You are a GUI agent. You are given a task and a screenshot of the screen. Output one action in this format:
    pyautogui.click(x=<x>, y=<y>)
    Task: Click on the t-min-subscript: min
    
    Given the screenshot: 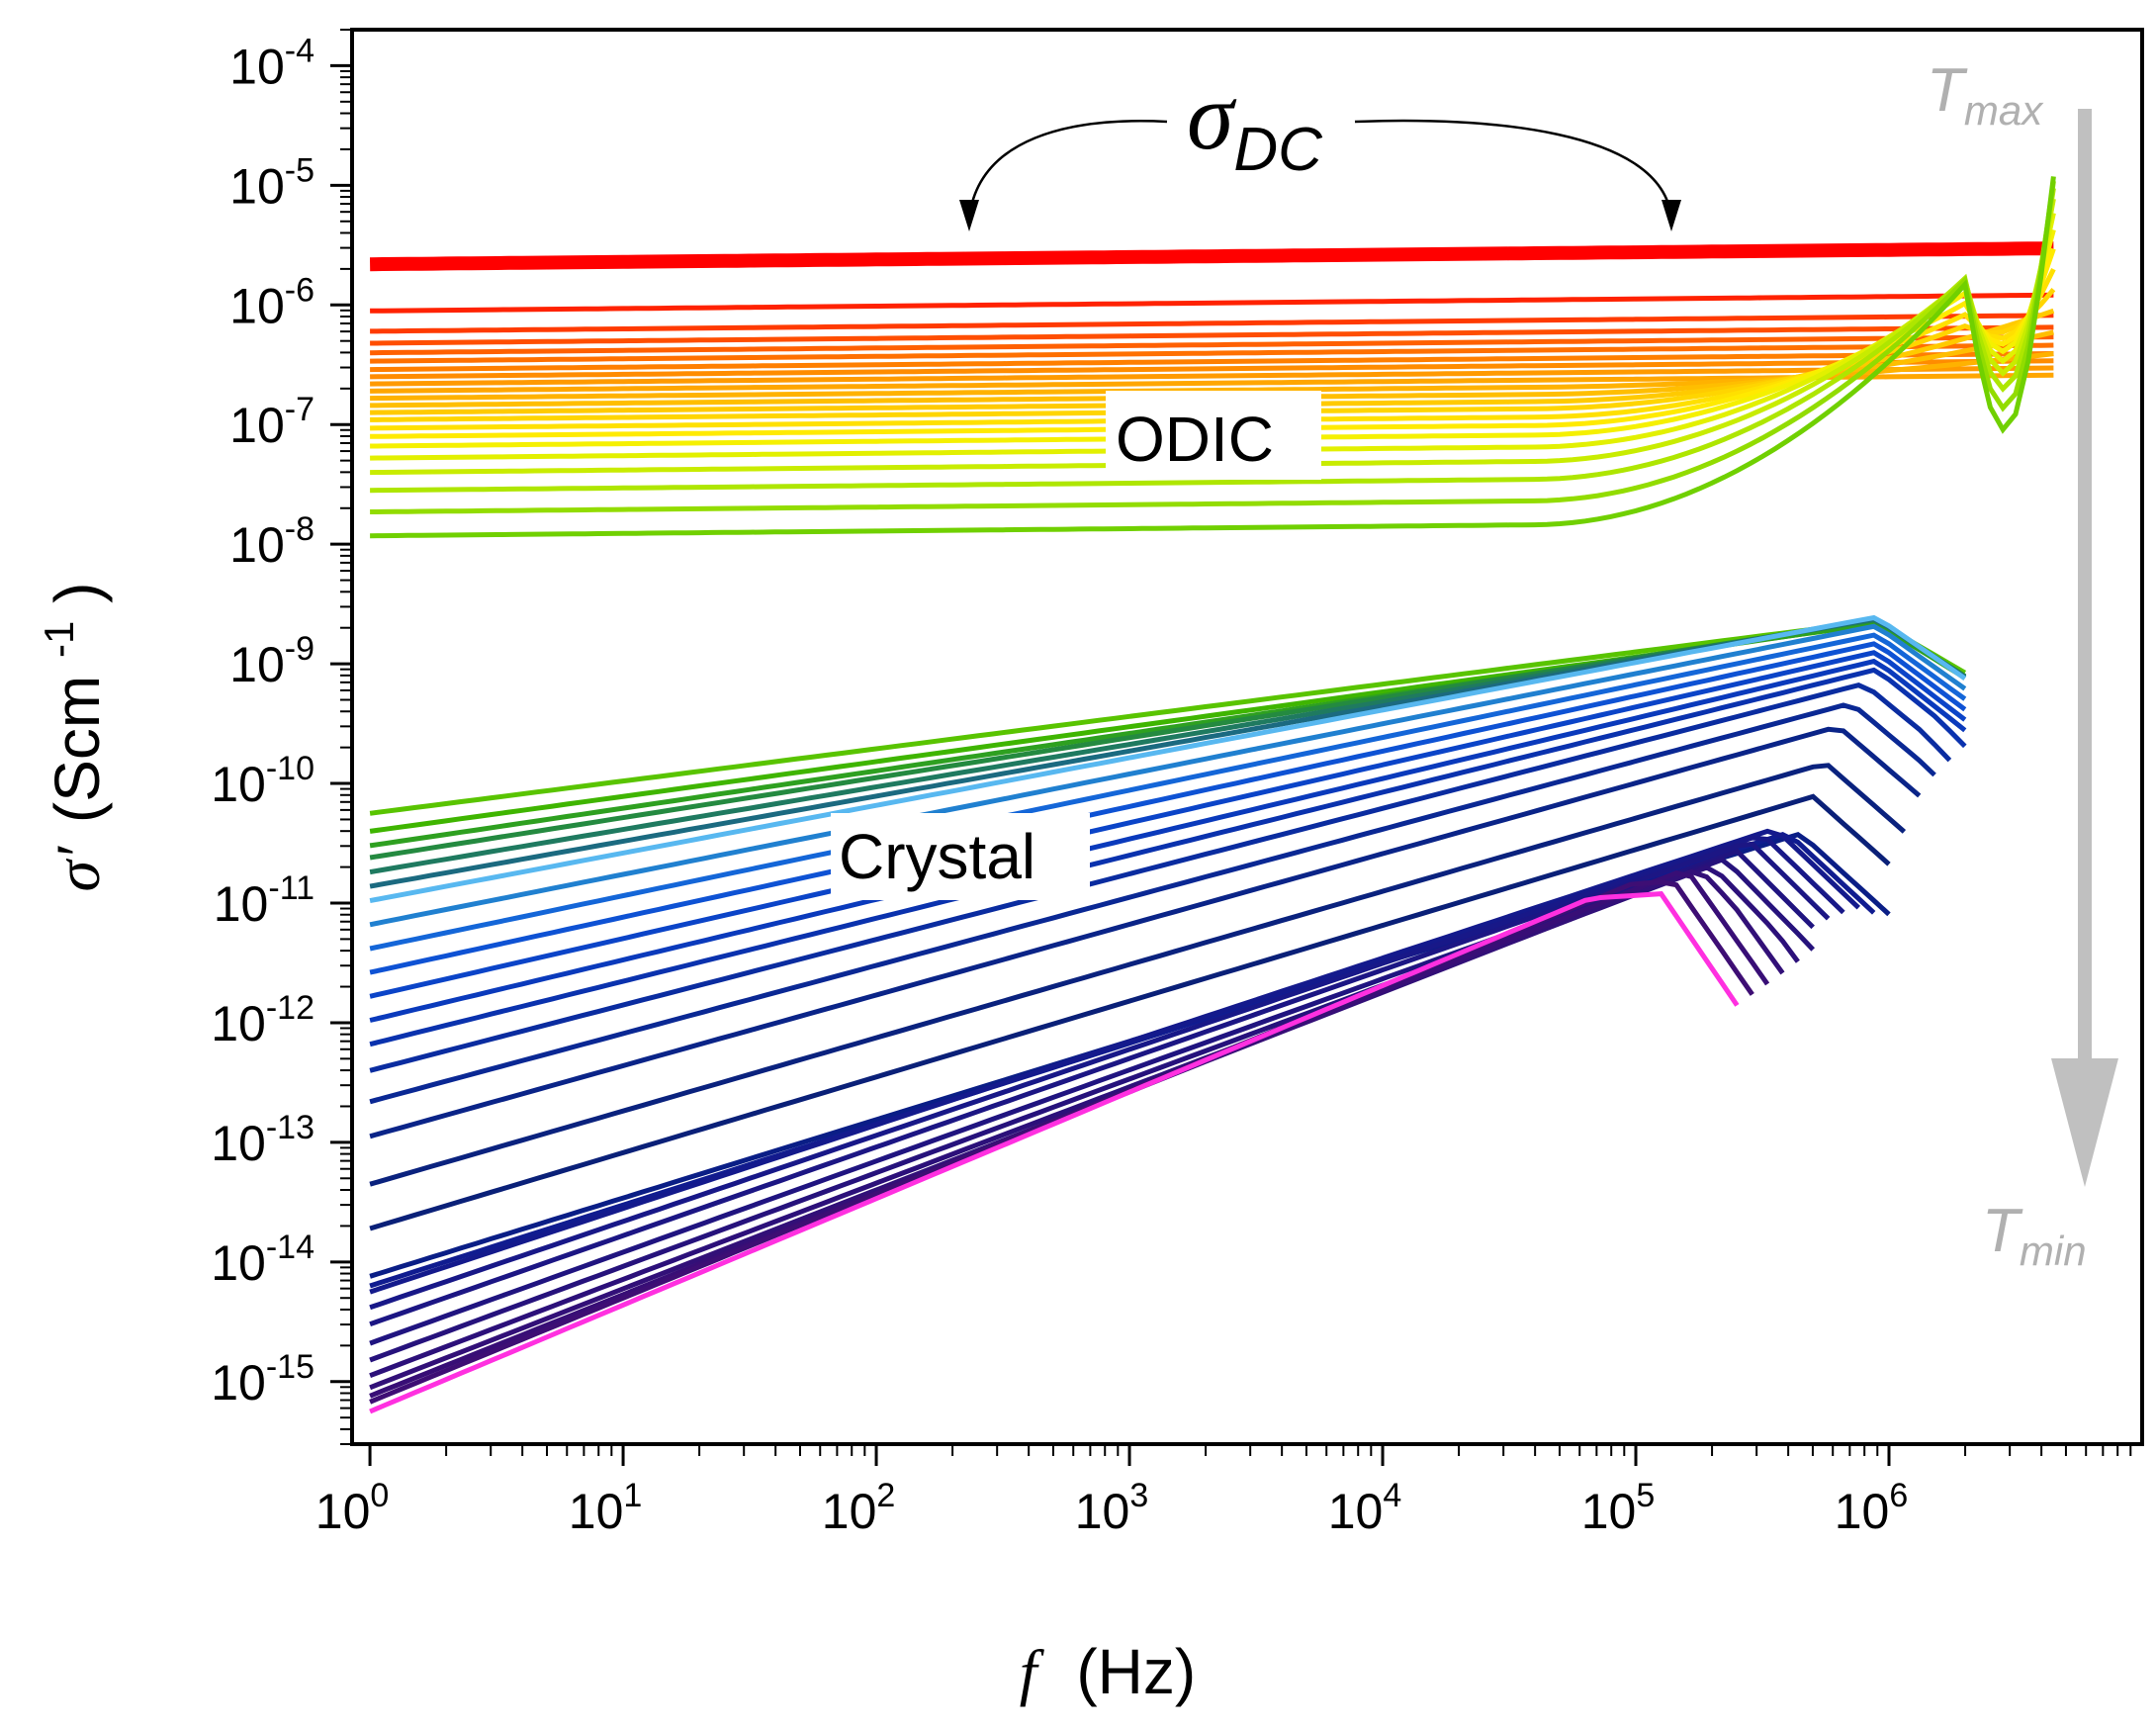 What is the action you would take?
    pyautogui.click(x=2053, y=1251)
    